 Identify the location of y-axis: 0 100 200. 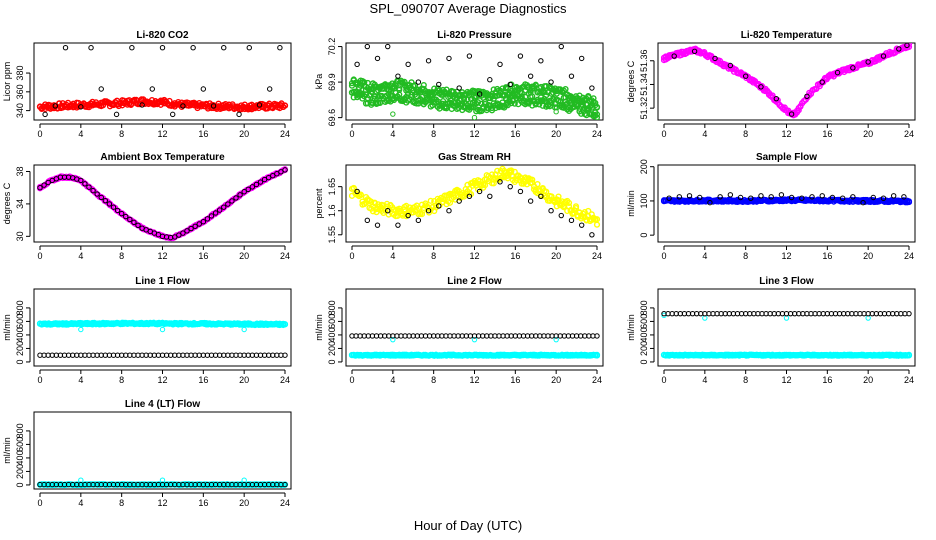
(647, 198).